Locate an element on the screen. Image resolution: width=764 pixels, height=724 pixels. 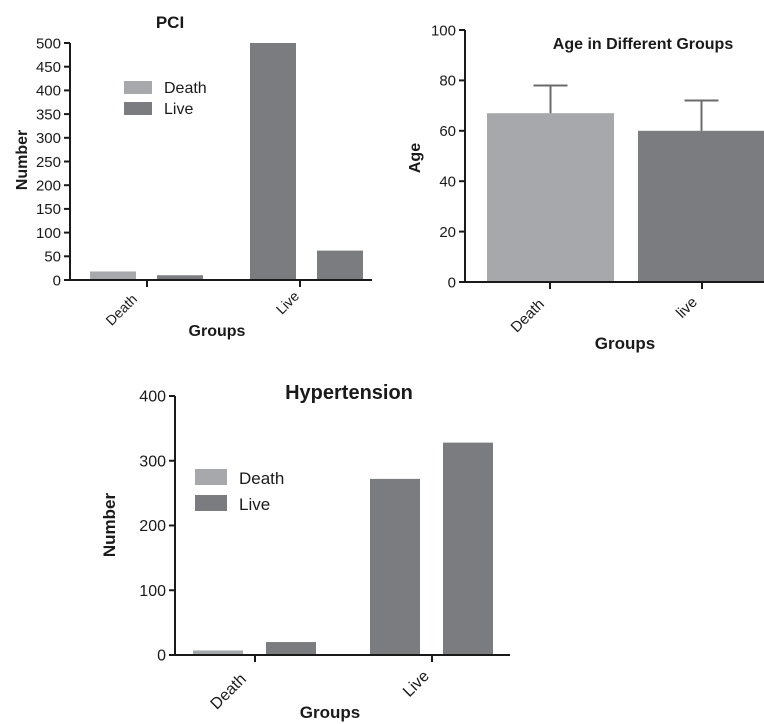
y-tick-label: 20 is located at coordinates (447, 232).